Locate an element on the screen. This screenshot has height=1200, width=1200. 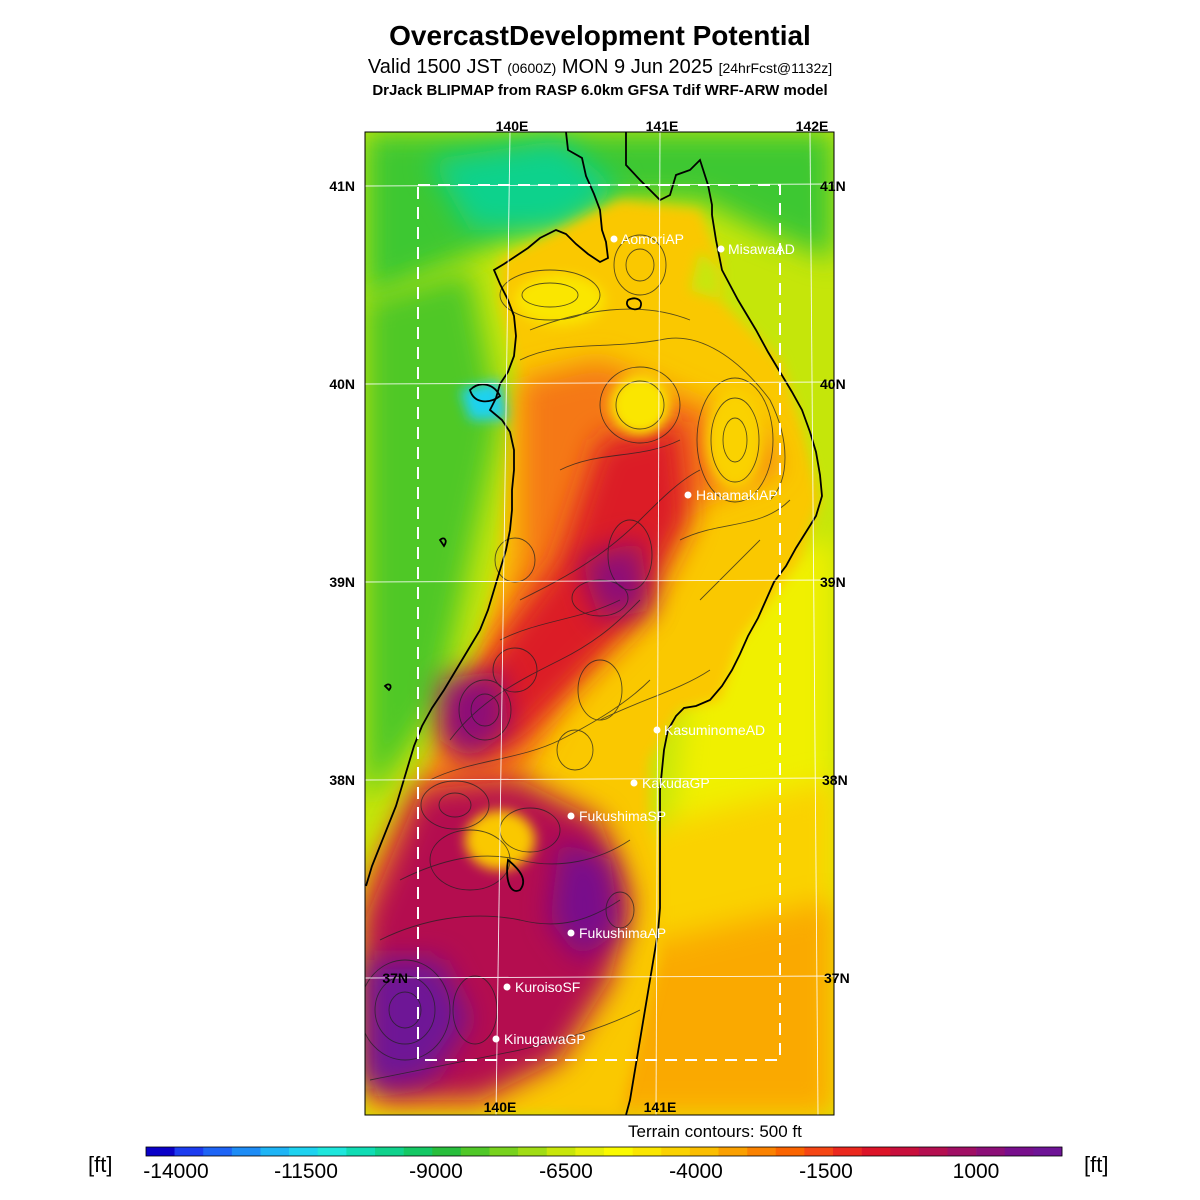
colorbar-unit-left: [ft] is located at coordinates (100, 1164).